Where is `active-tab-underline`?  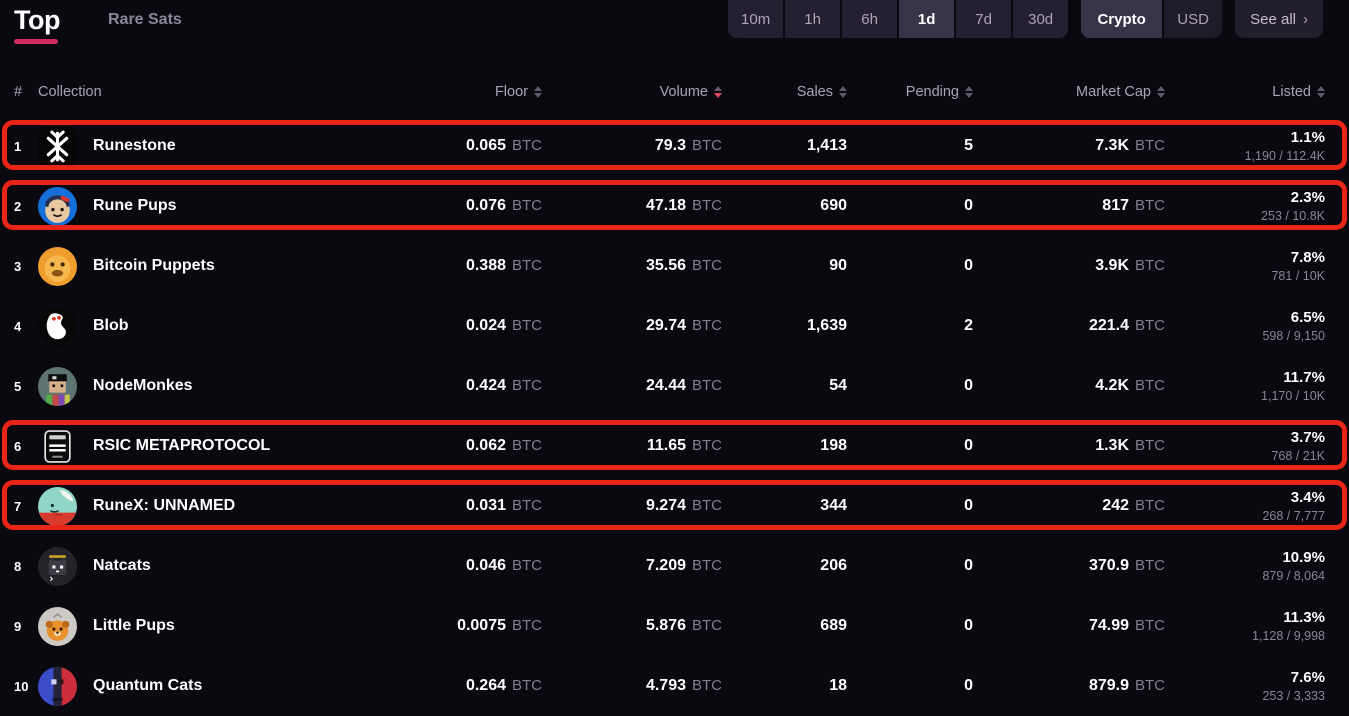
active-tab-underline is located at coordinates (36, 41).